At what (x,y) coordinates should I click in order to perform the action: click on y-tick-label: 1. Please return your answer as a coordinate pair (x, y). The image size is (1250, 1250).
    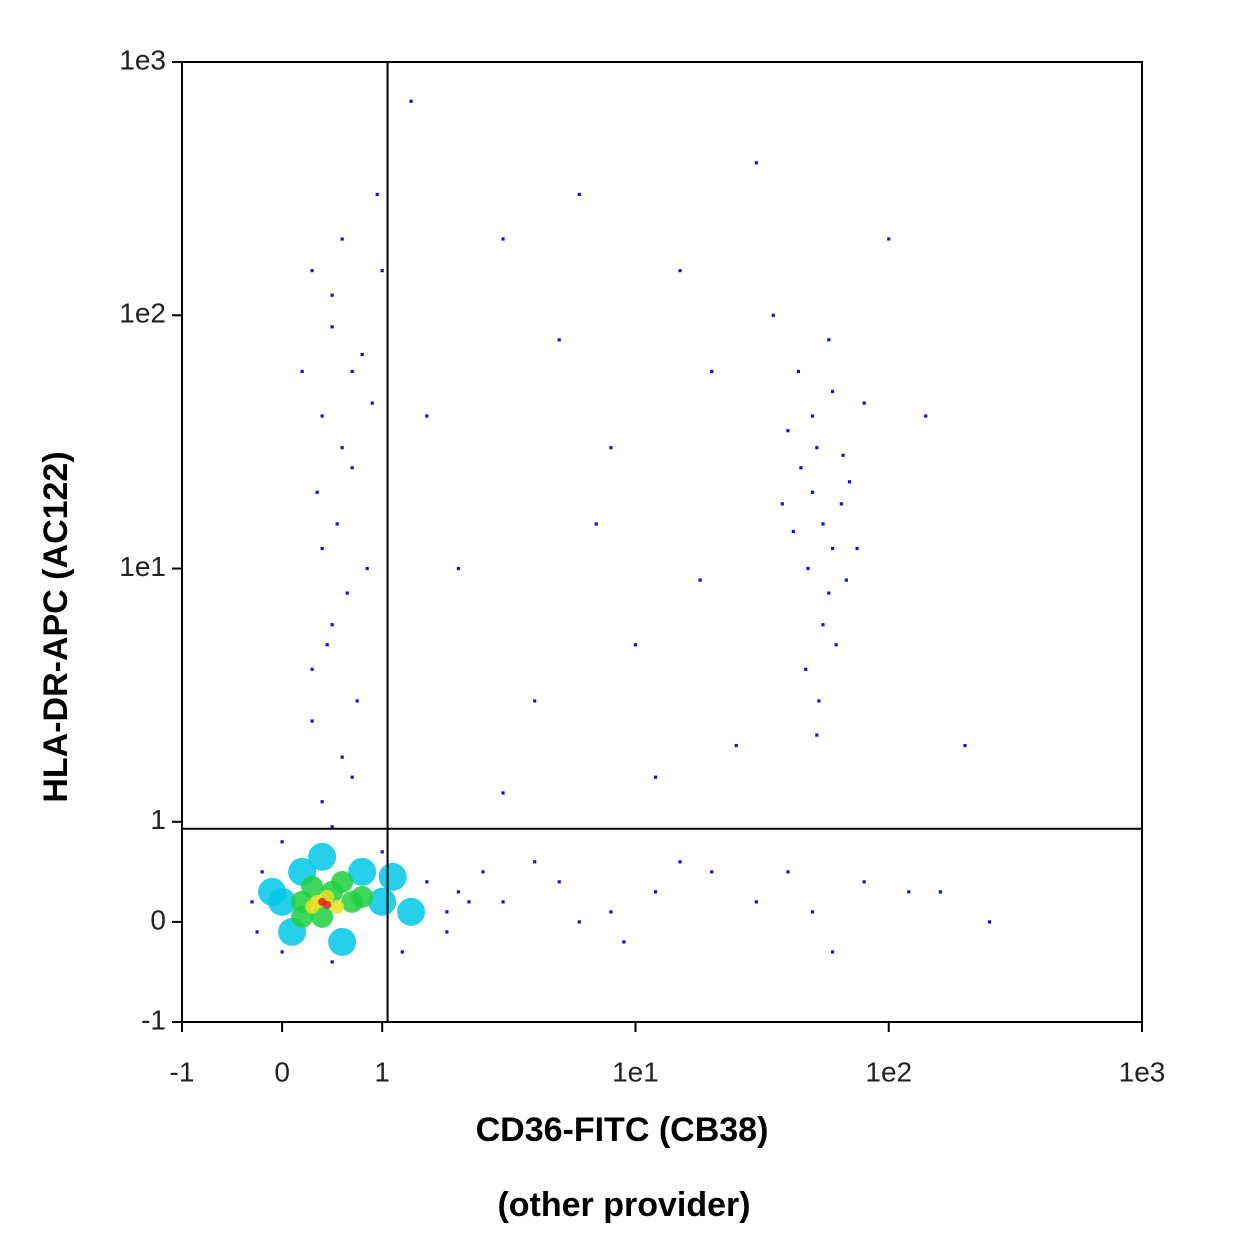
    Looking at the image, I should click on (158, 819).